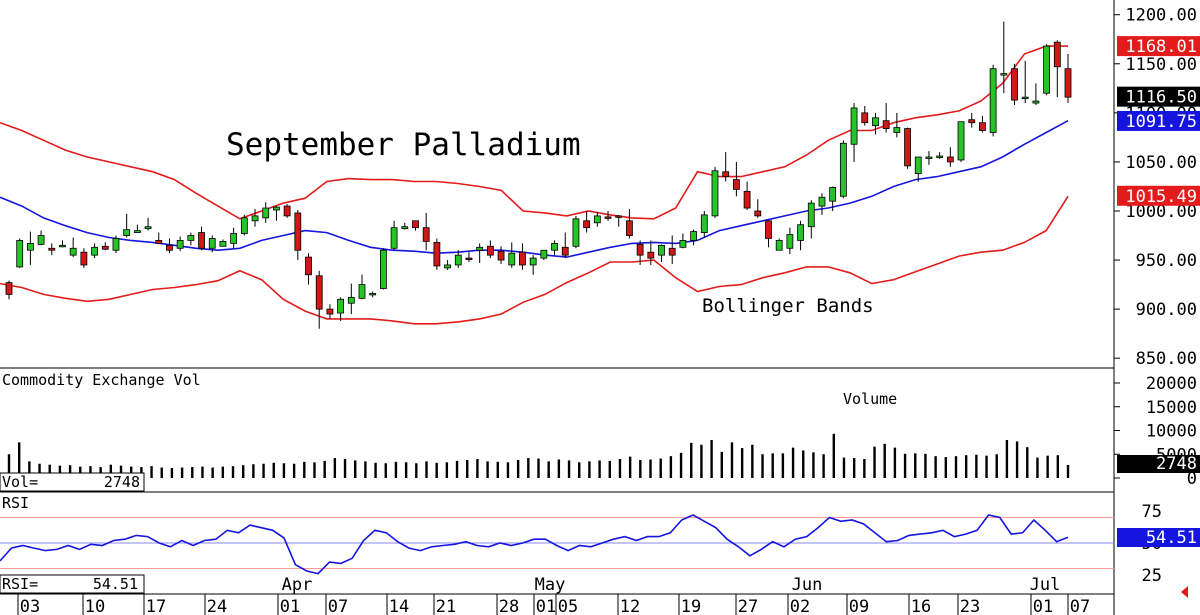 This screenshot has width=1200, height=615. Describe the element at coordinates (15, 503) in the screenshot. I see `rsi-panel-label: RSI` at that location.